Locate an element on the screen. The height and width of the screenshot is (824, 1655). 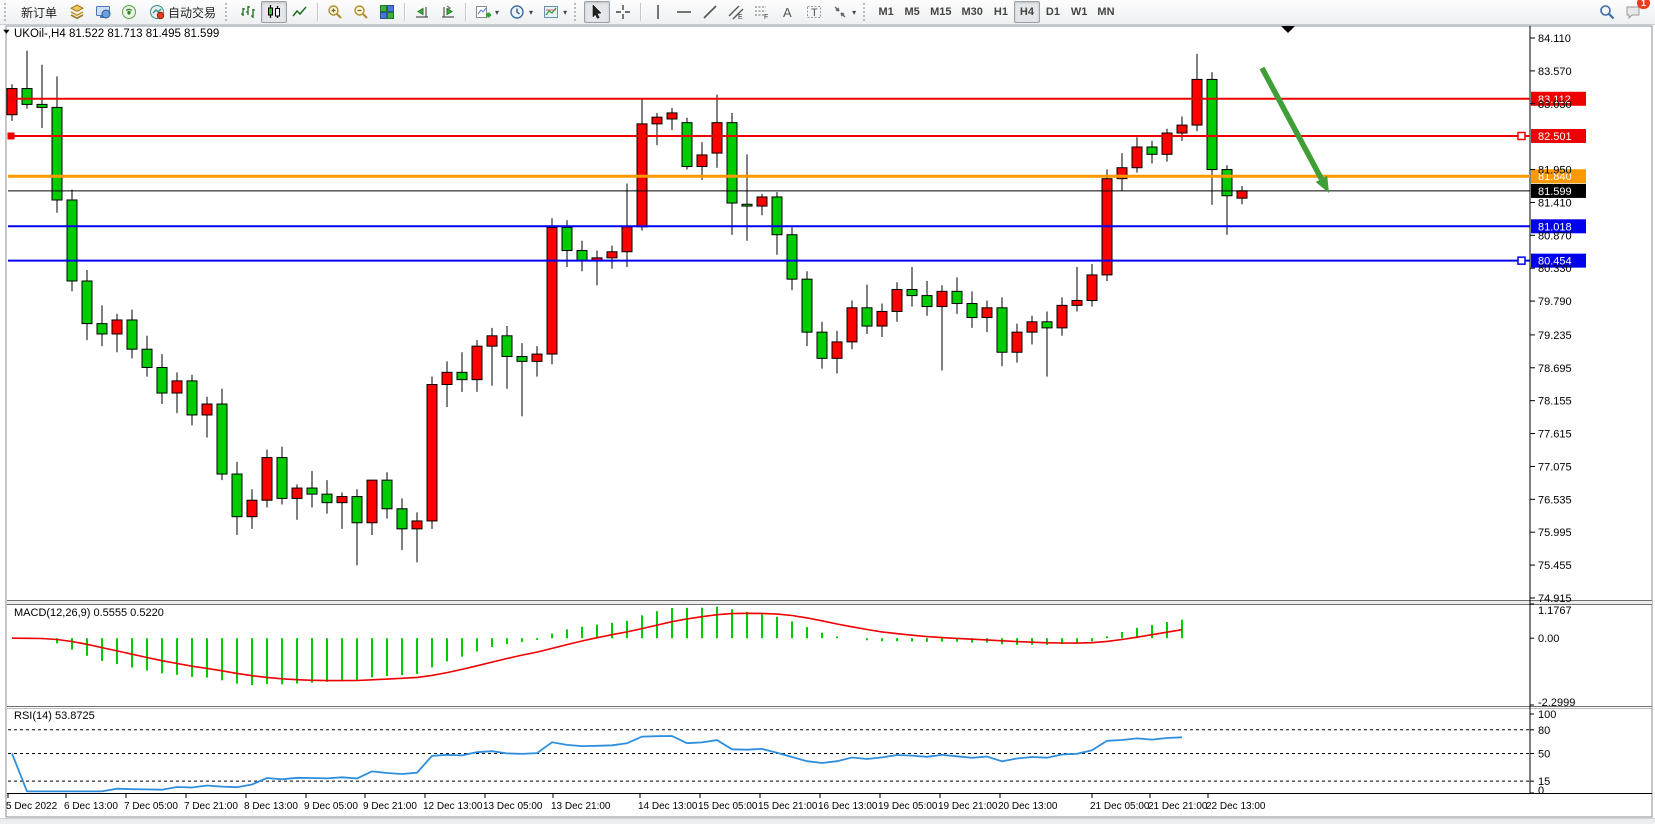
line-chart-button is located at coordinates (300, 12).